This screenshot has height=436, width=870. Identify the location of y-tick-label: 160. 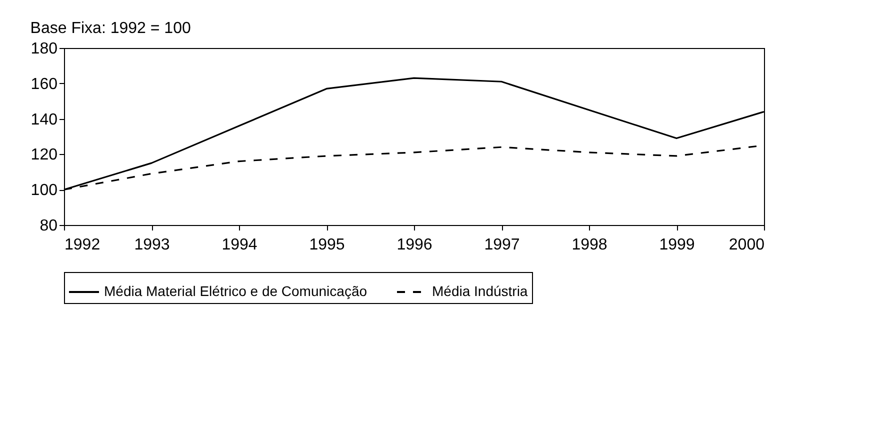
(44, 84).